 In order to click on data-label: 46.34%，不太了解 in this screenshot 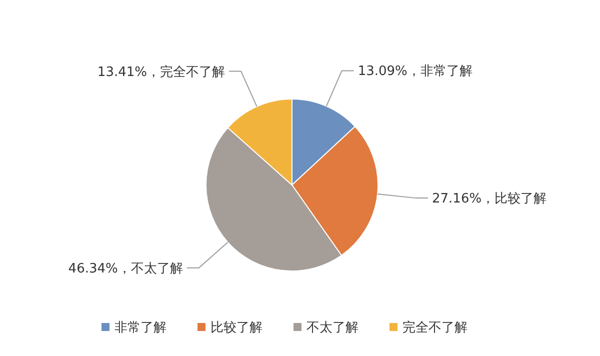, I will do `click(125, 268)`.